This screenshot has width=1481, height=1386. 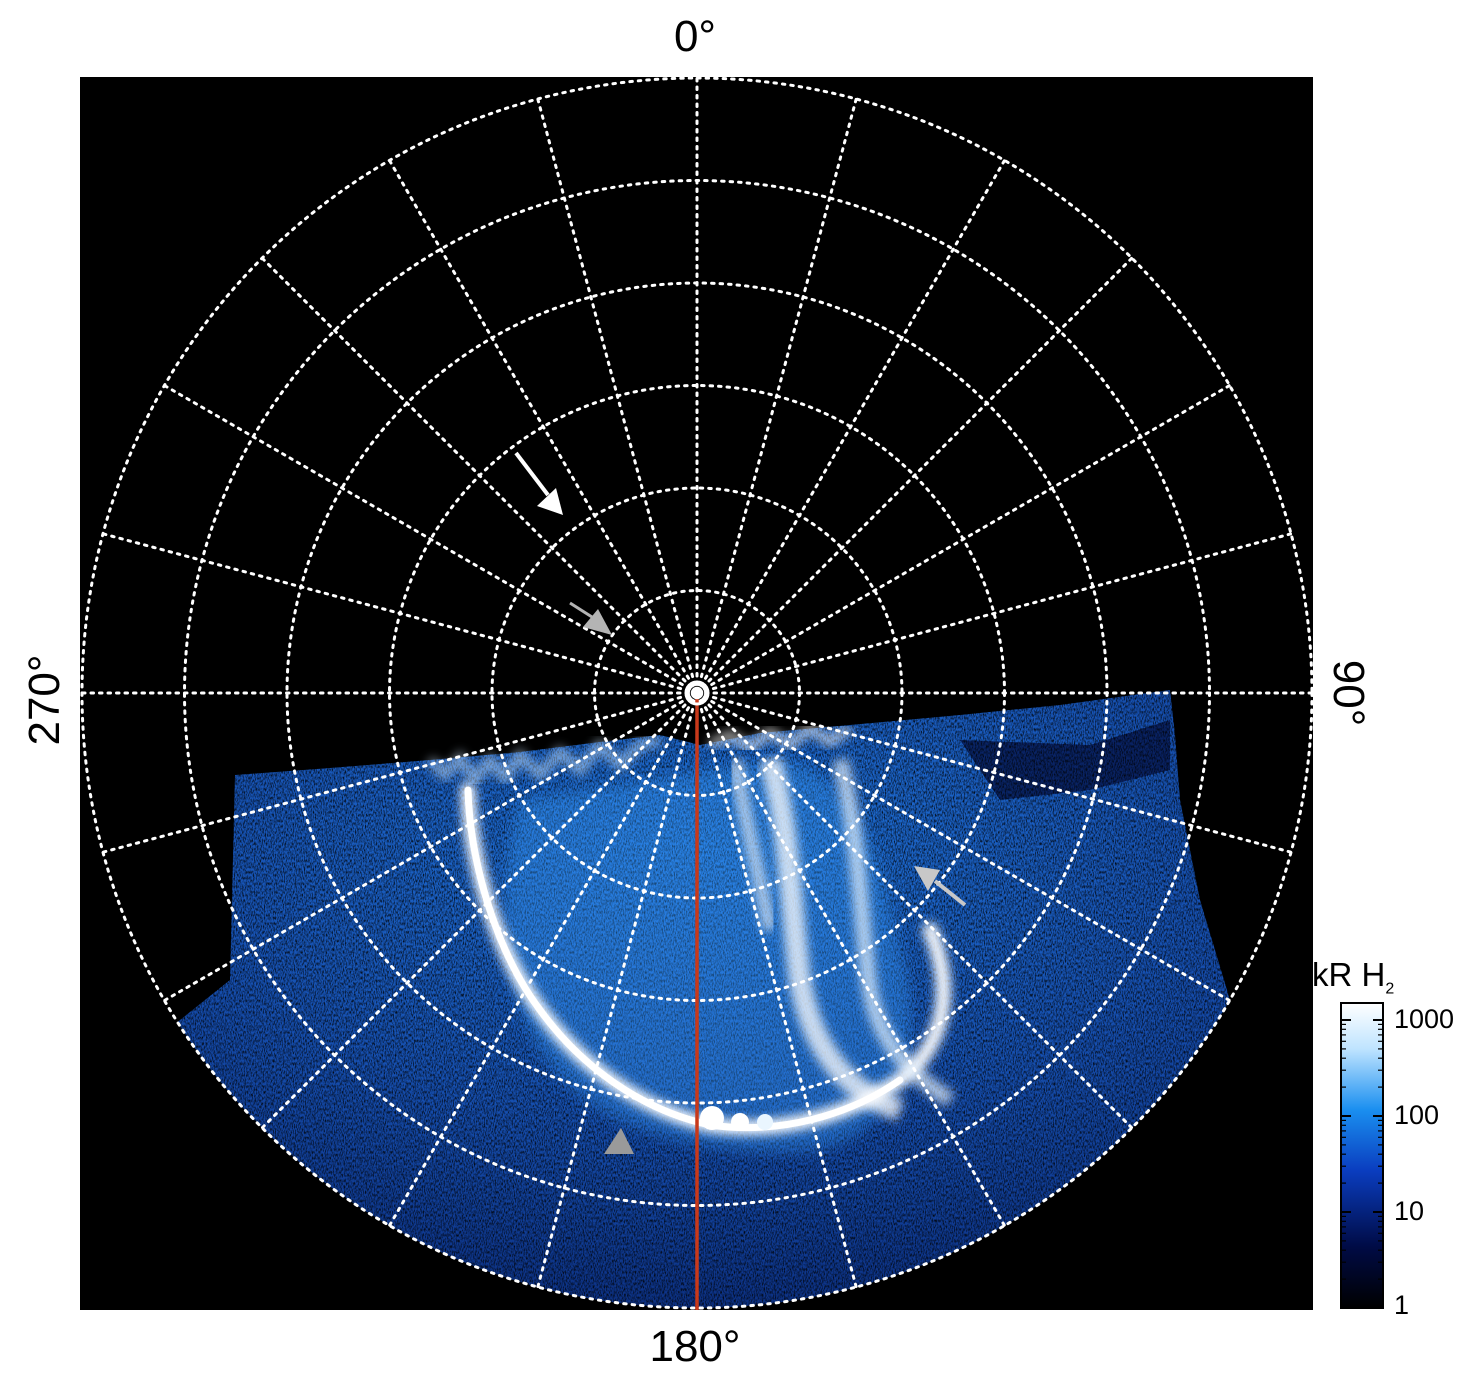 What do you see at coordinates (1409, 1211) in the screenshot?
I see `colorbar-tick-label: 10` at bounding box center [1409, 1211].